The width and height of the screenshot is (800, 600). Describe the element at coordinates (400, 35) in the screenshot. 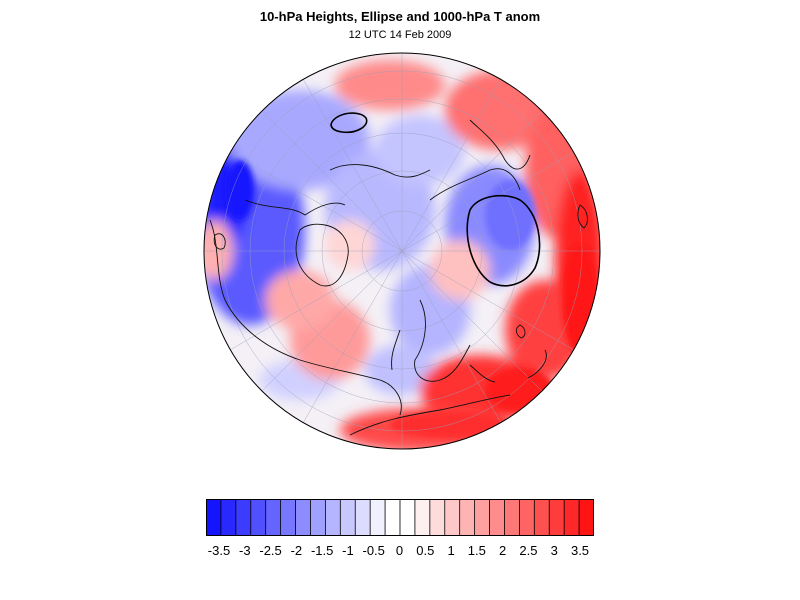

I see `map-subtitle: 12 UTC 14 Feb 2009` at that location.